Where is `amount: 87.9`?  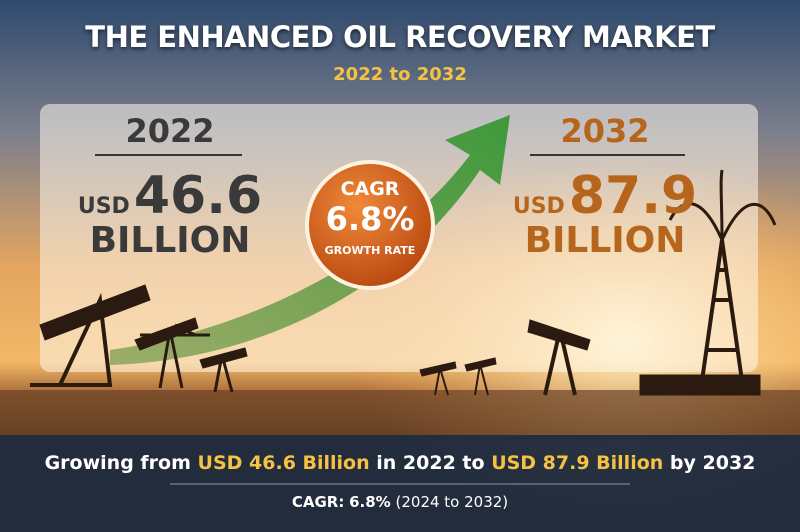
amount: 87.9 is located at coordinates (633, 196).